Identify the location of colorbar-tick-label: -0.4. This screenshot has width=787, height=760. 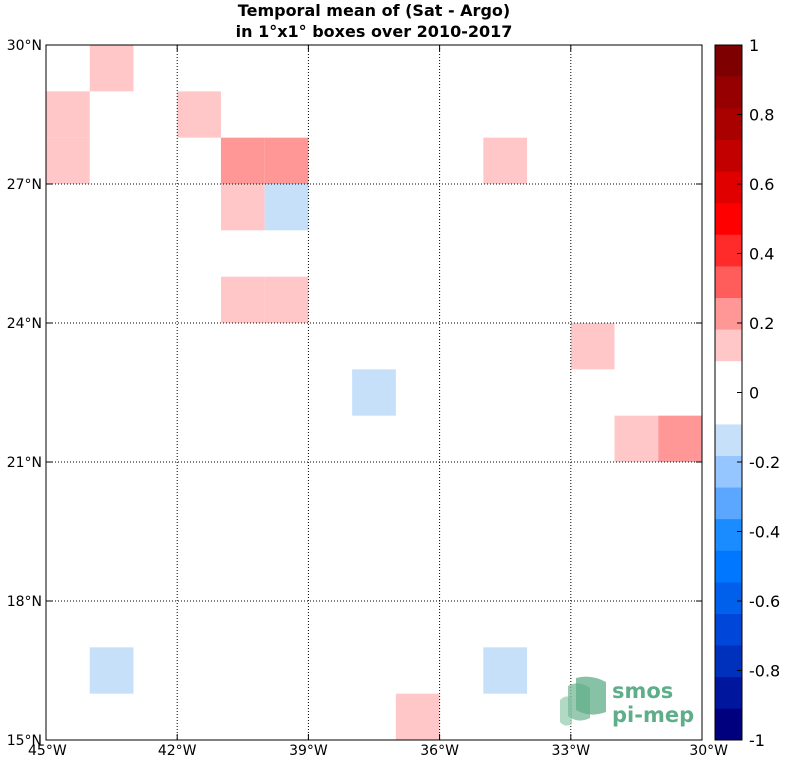
(764, 532).